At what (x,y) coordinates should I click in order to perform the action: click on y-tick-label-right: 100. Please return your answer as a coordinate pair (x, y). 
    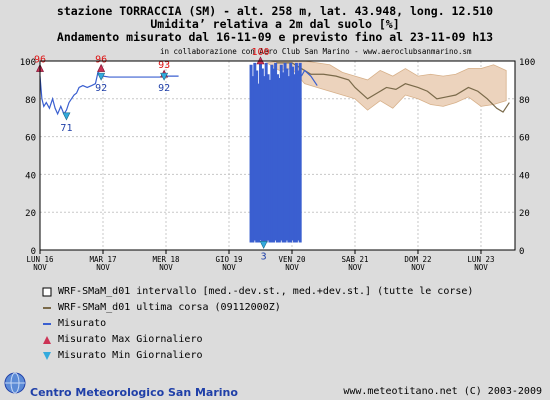
    Looking at the image, I should click on (527, 63).